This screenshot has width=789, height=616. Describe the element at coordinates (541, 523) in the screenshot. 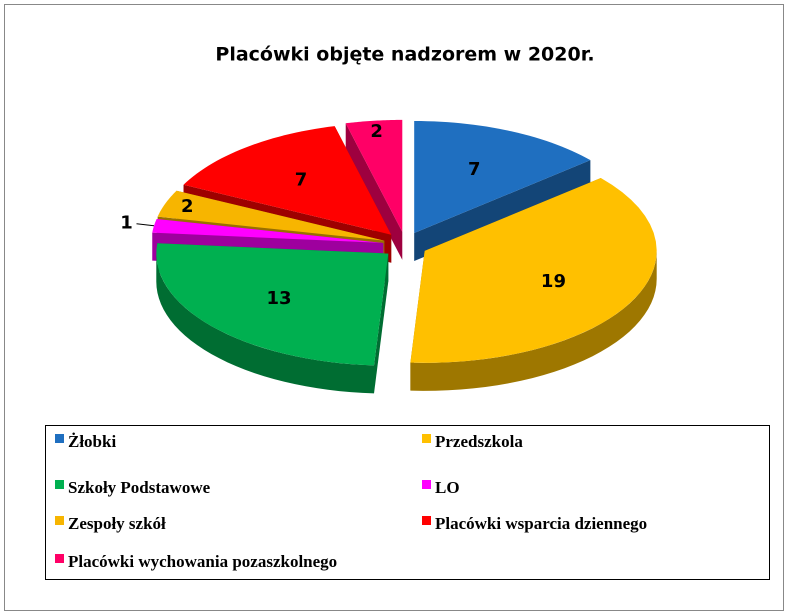

I see `legend-label: Placówki wsparcia dziennego` at that location.